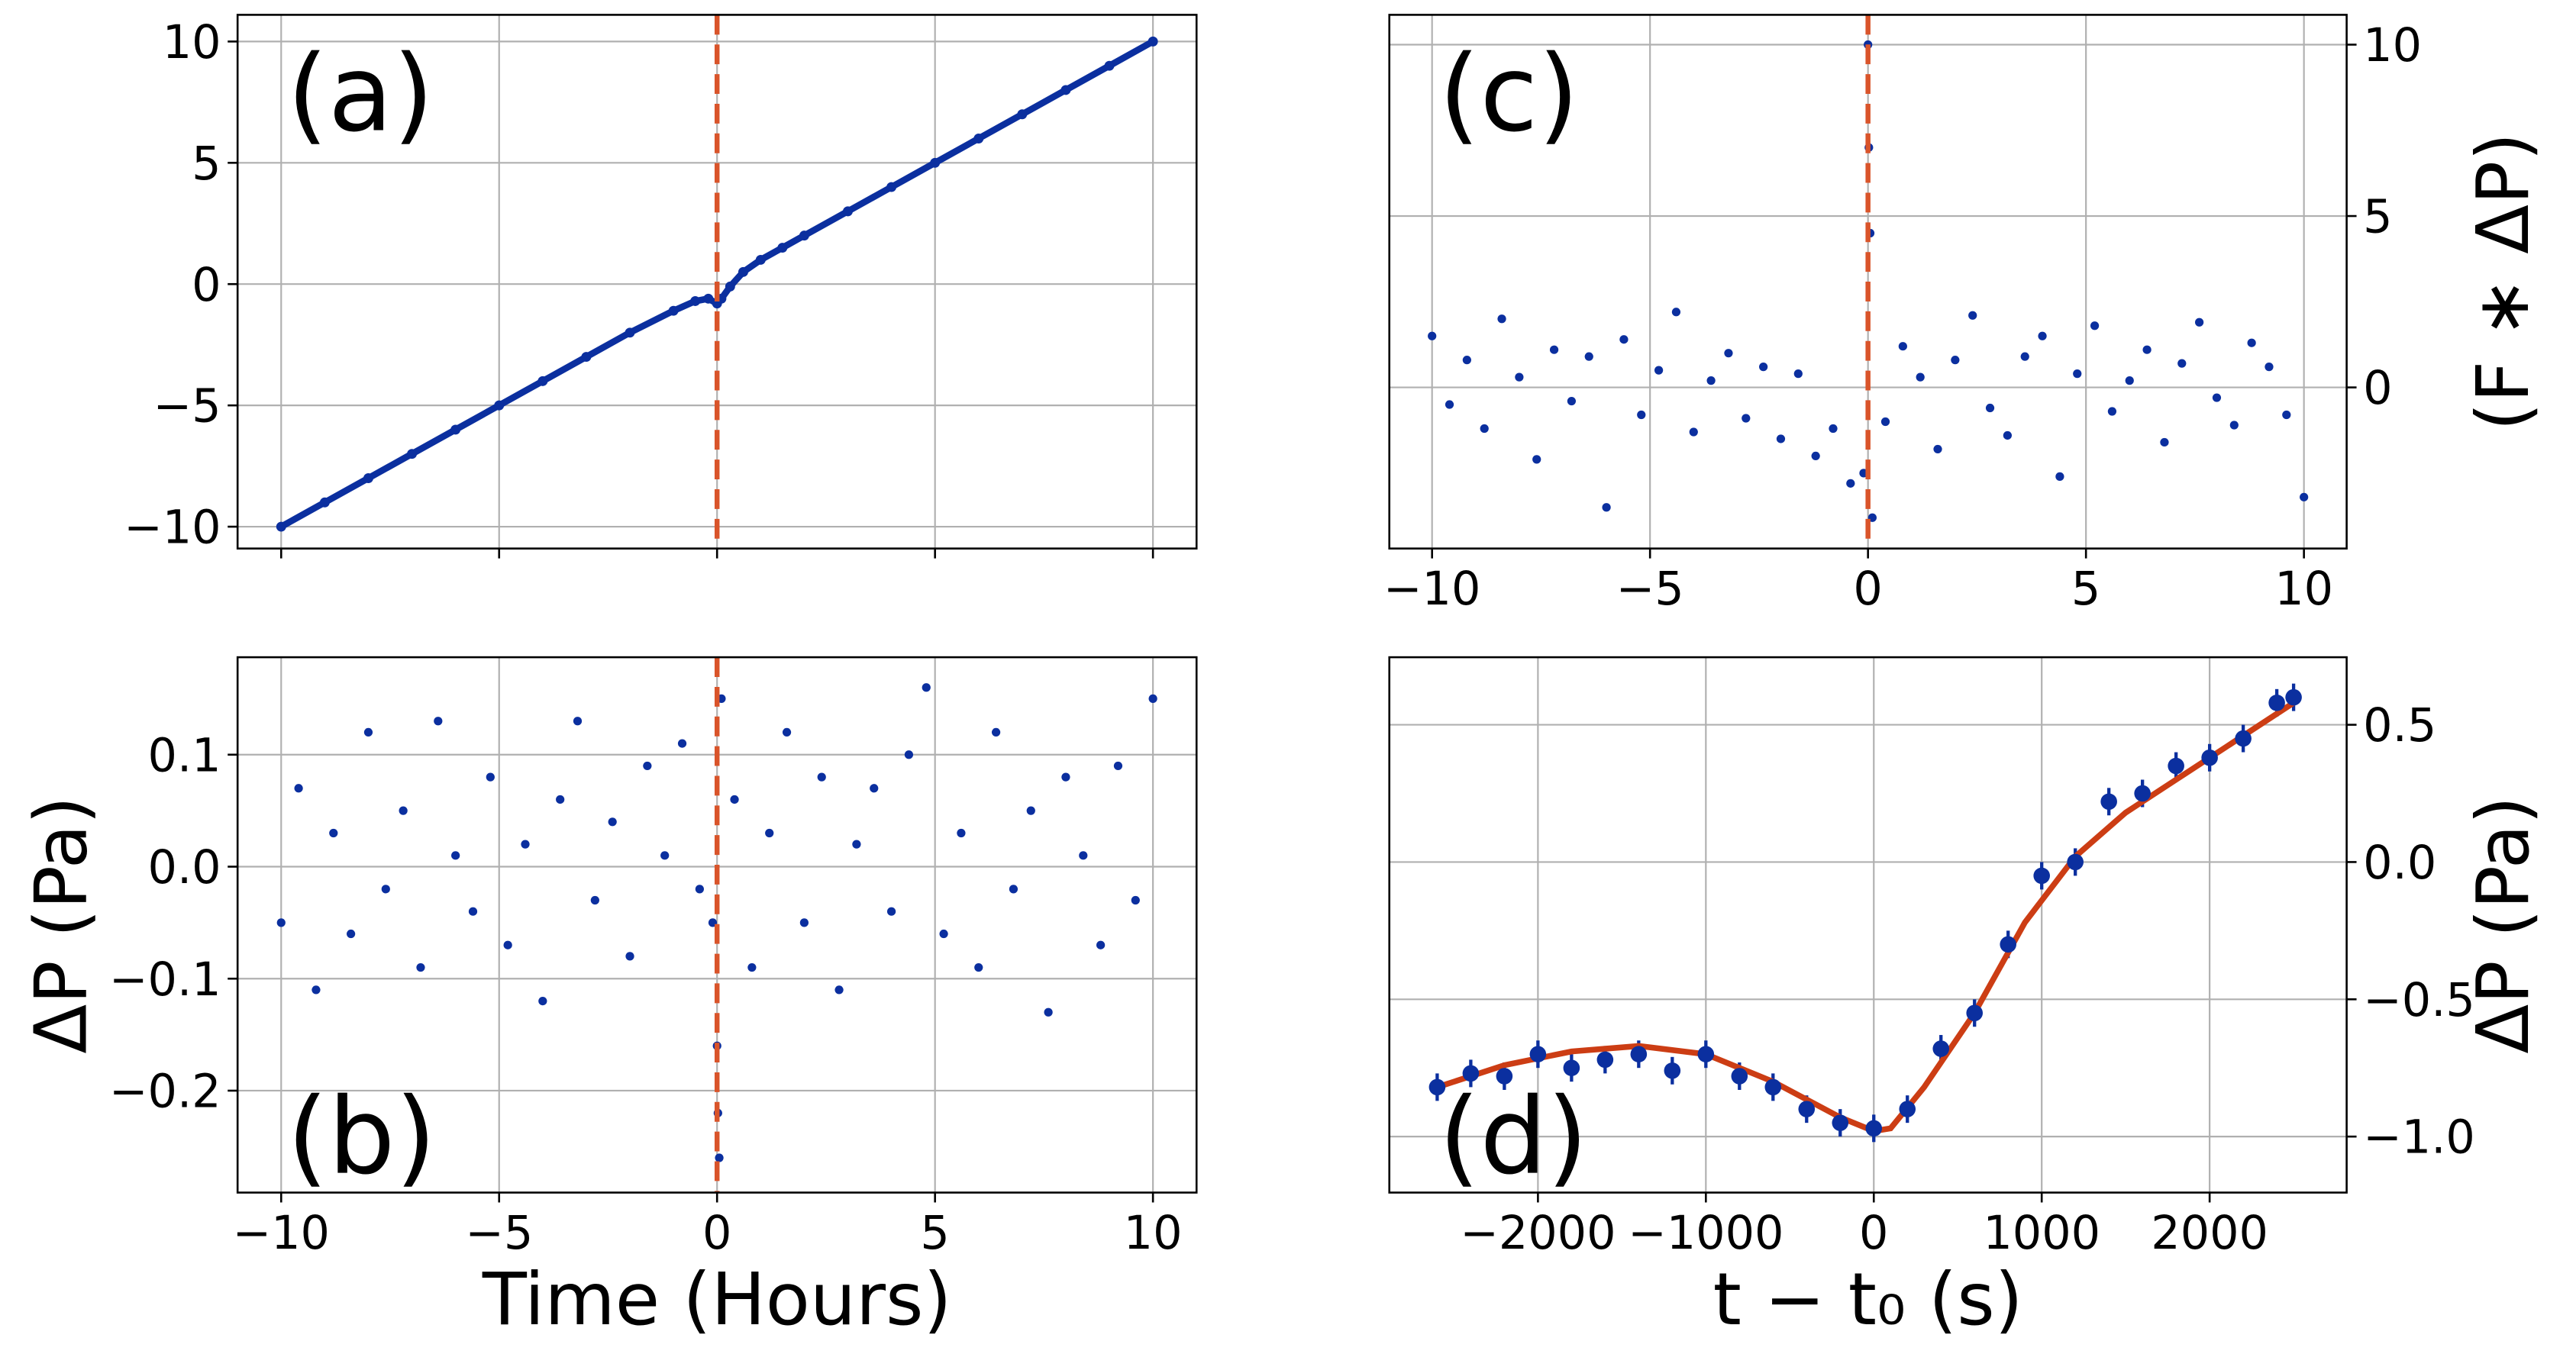 Image resolution: width=2576 pixels, height=1354 pixels. Describe the element at coordinates (2377, 388) in the screenshot. I see `y-tick-label: 0` at that location.